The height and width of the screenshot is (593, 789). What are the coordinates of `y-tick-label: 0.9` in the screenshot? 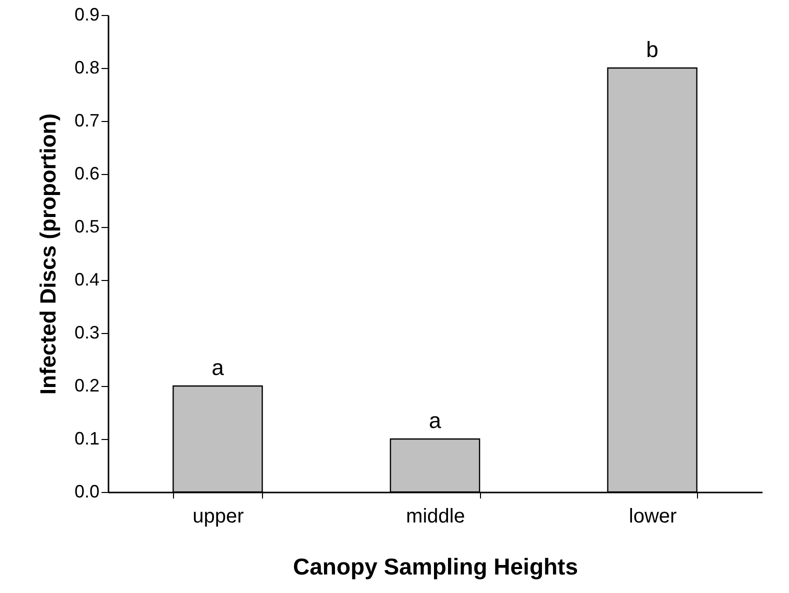 It's located at (87, 14).